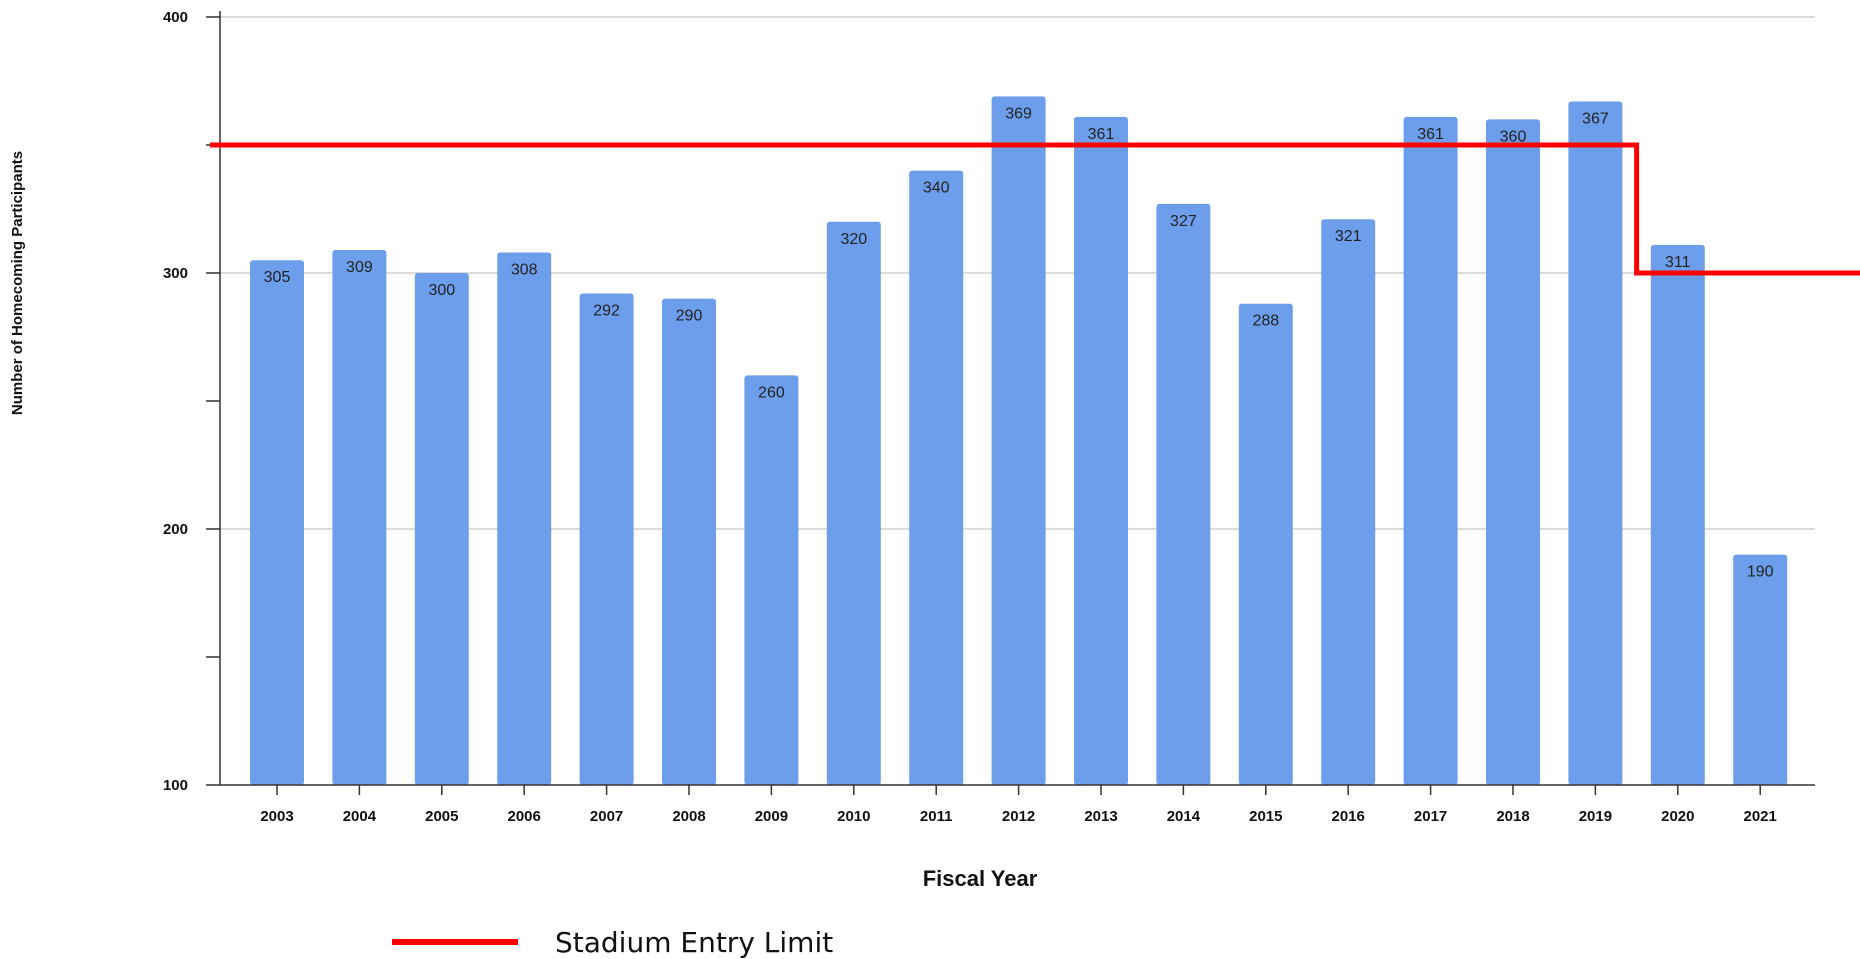 This screenshot has height=959, width=1860. Describe the element at coordinates (606, 539) in the screenshot. I see `bar-2007` at that location.